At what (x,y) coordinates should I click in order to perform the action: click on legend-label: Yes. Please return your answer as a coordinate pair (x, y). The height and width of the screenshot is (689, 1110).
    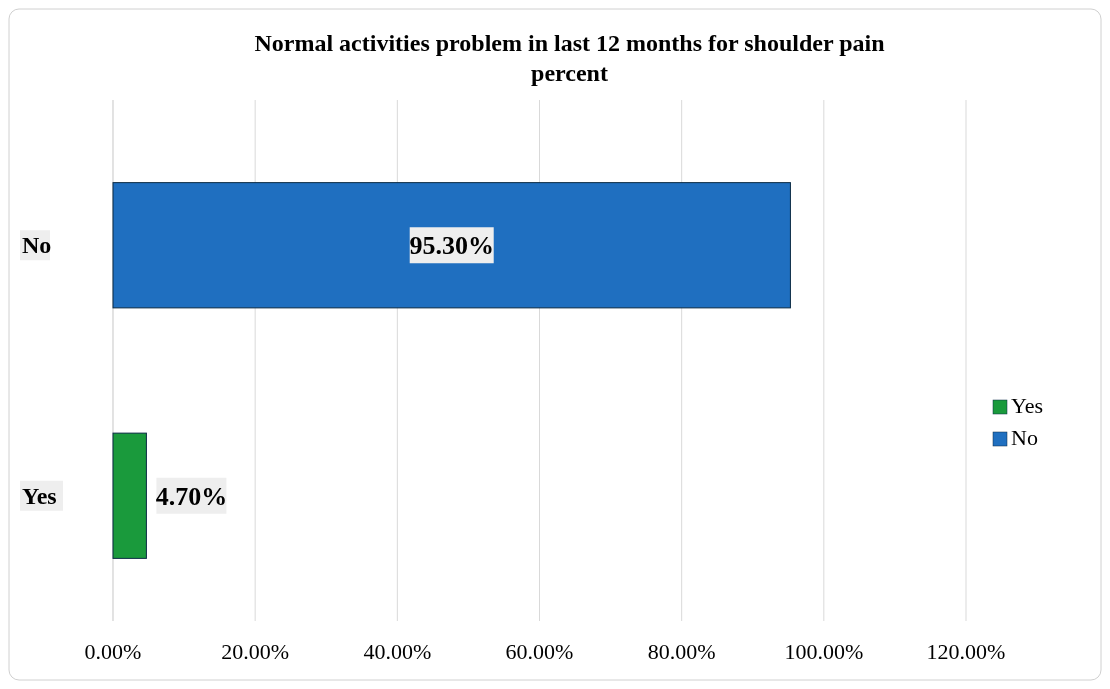
    Looking at the image, I should click on (1027, 405).